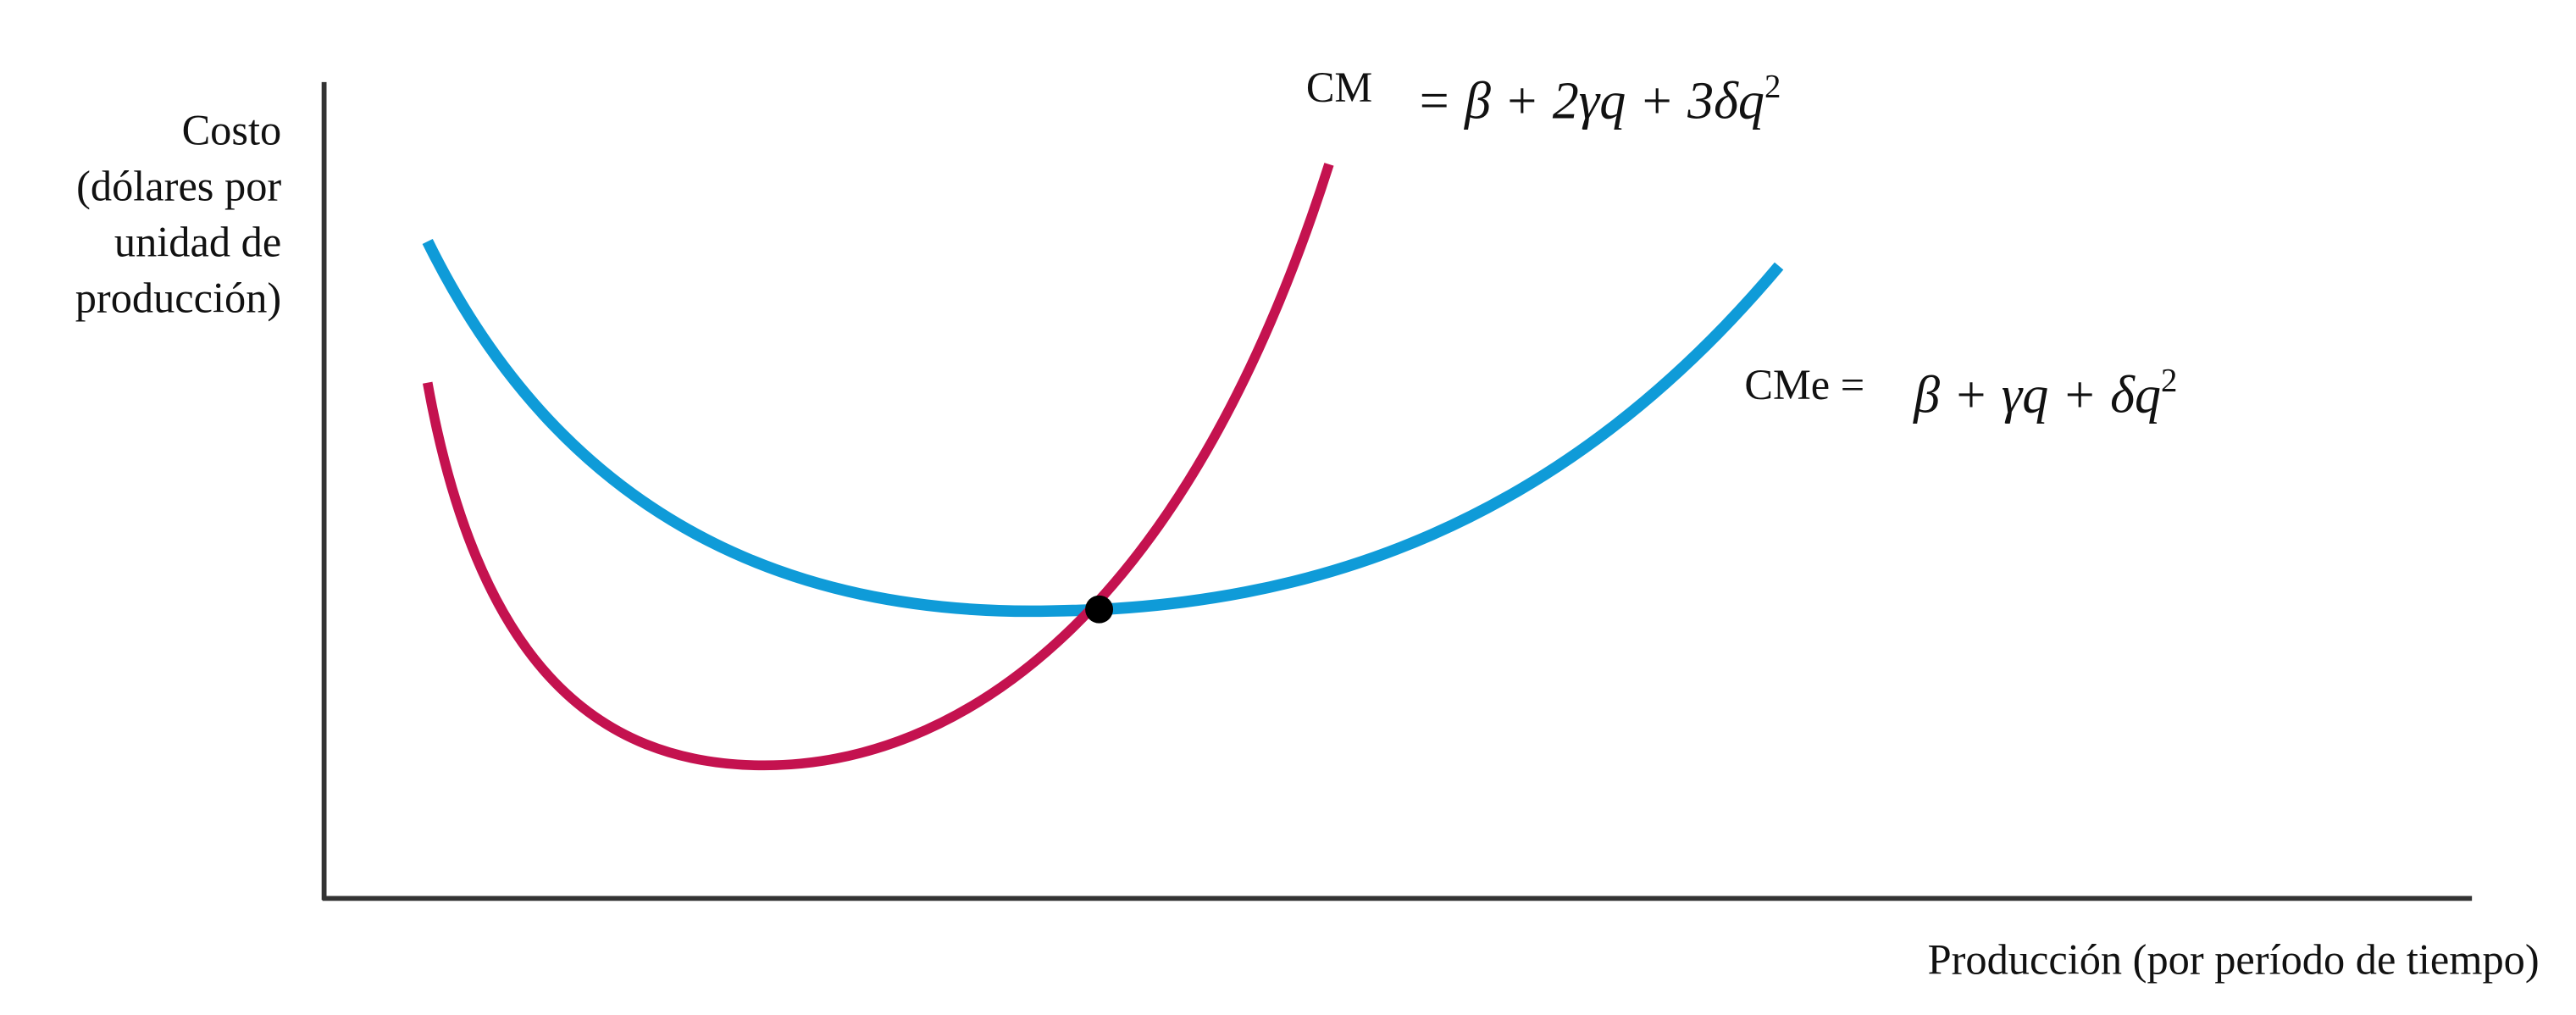 The width and height of the screenshot is (2576, 1015). Describe the element at coordinates (178, 185) in the screenshot. I see `y-axis-label: (dólares por` at that location.